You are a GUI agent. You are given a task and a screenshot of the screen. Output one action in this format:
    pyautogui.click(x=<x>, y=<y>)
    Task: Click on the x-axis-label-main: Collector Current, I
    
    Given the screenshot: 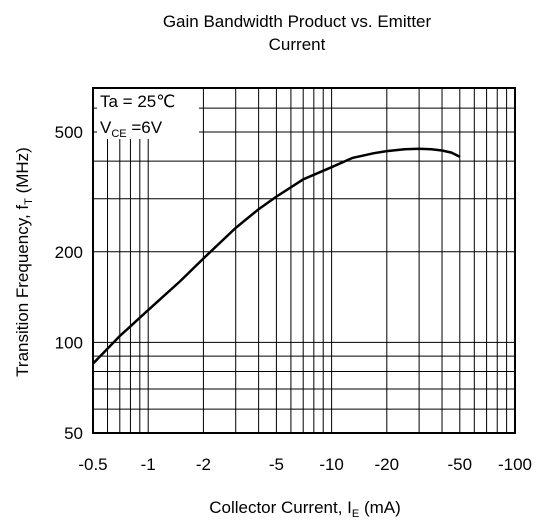 What is the action you would take?
    pyautogui.click(x=280, y=507)
    